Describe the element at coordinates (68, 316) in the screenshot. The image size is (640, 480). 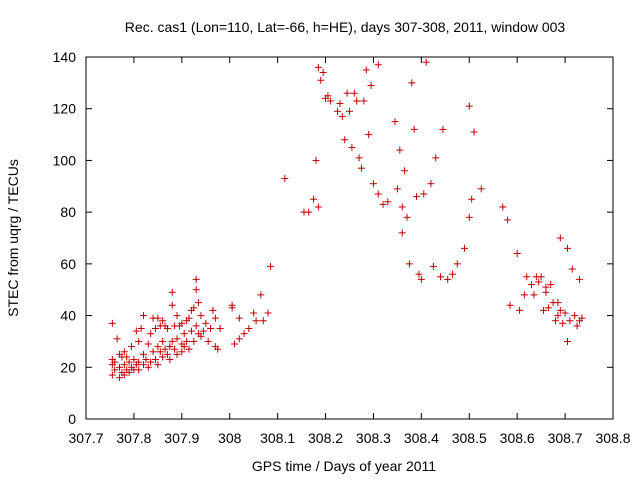
I see `y-tick-label: 40` at that location.